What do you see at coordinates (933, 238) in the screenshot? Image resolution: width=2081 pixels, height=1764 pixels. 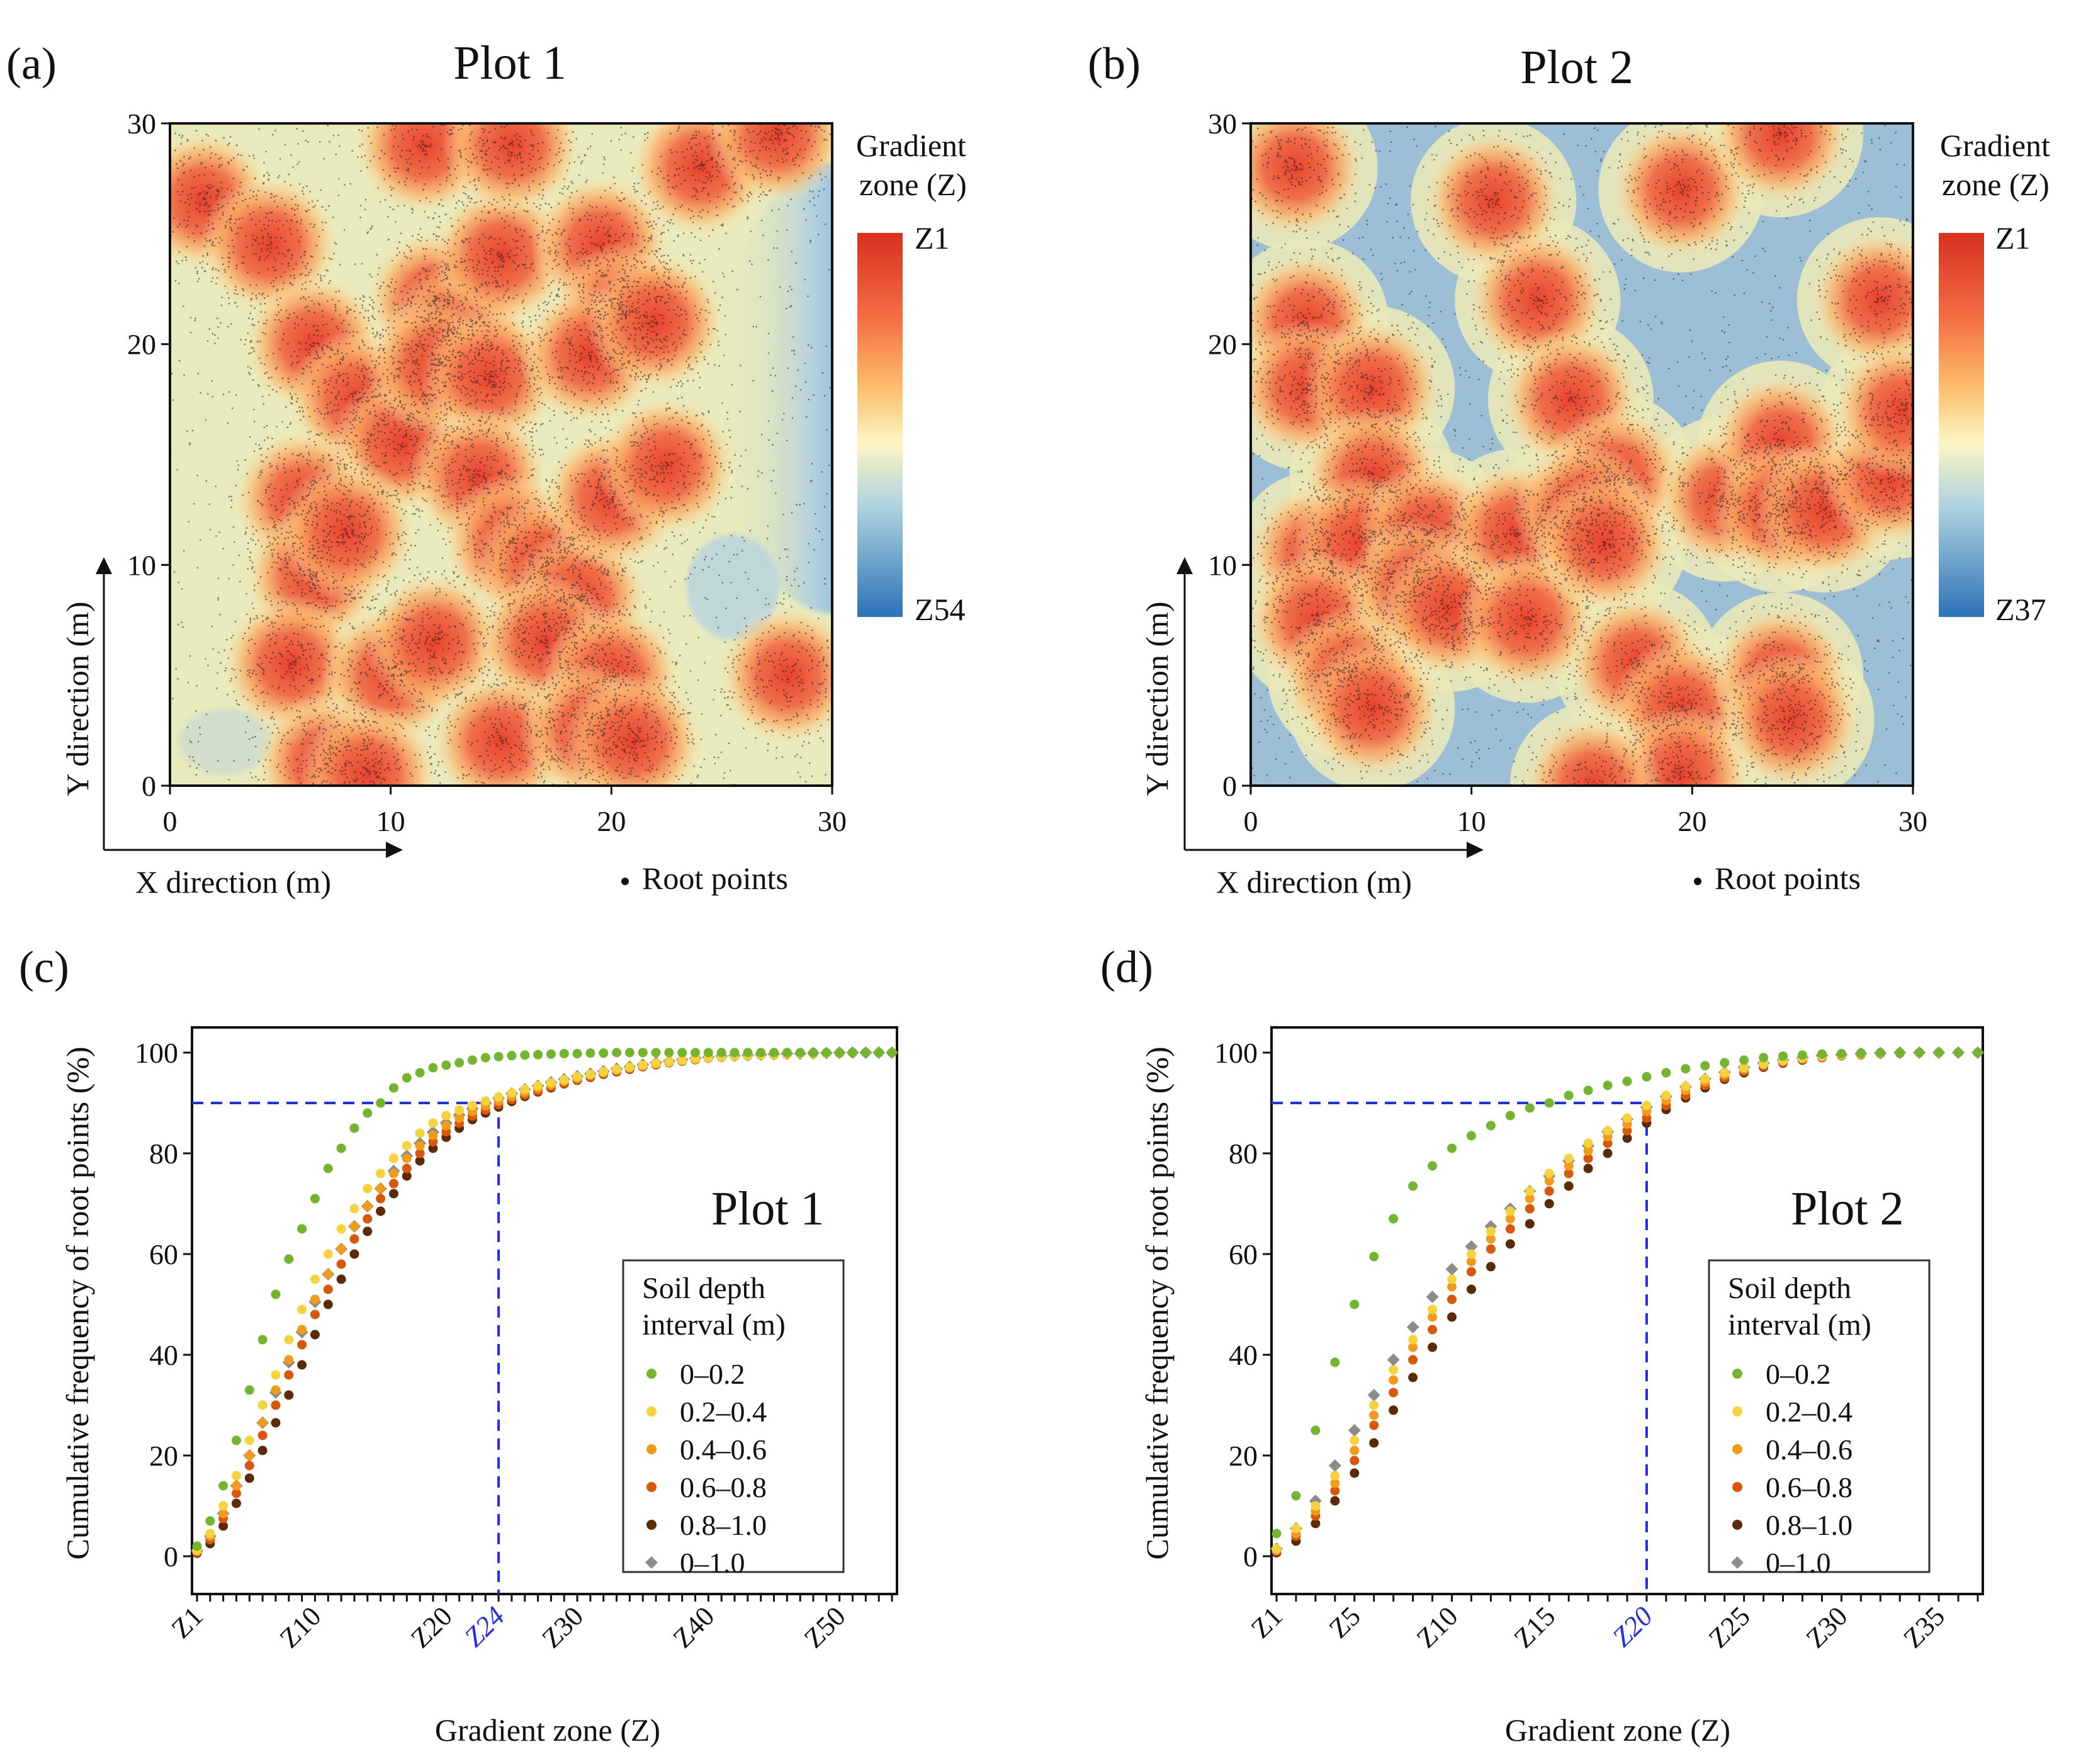 I see `panel-a-colorbar-top: Z1` at bounding box center [933, 238].